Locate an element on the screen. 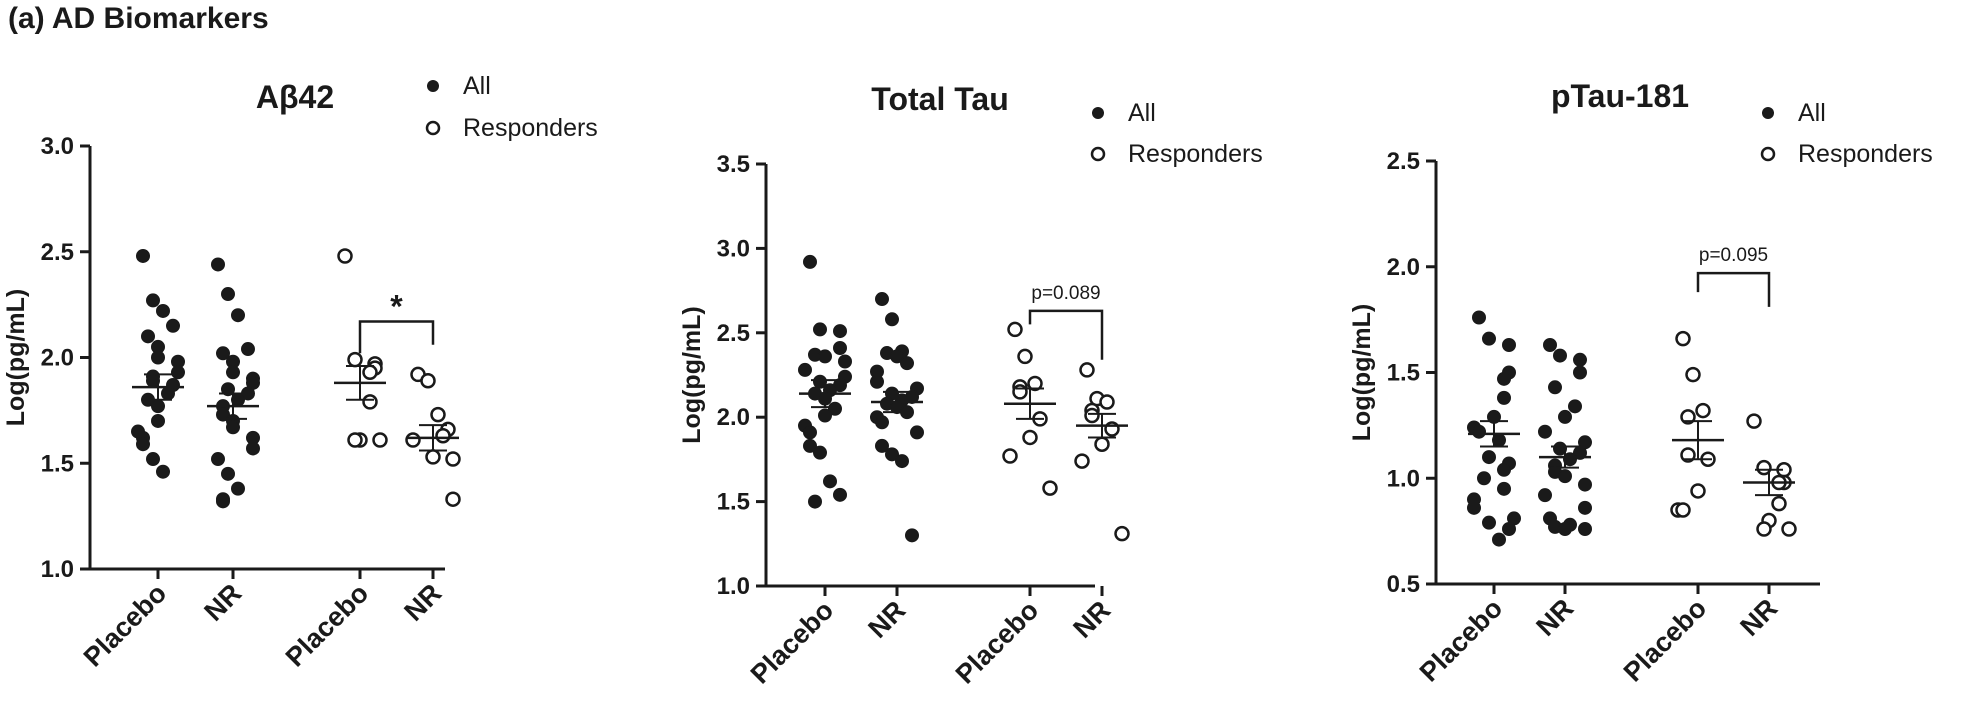 The width and height of the screenshot is (1979, 713). y-tick-label: 1.5 is located at coordinates (57, 463).